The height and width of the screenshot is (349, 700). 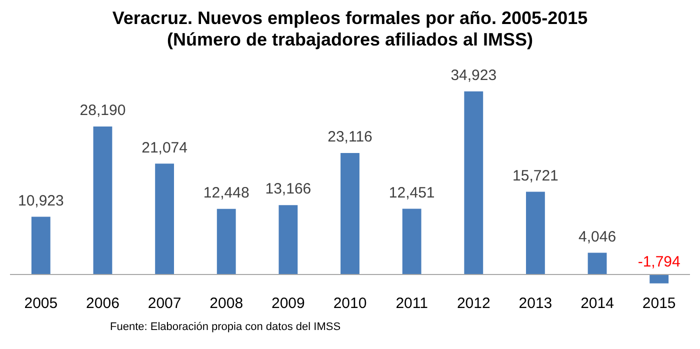 I want to click on data-label: 15,721, so click(x=535, y=175).